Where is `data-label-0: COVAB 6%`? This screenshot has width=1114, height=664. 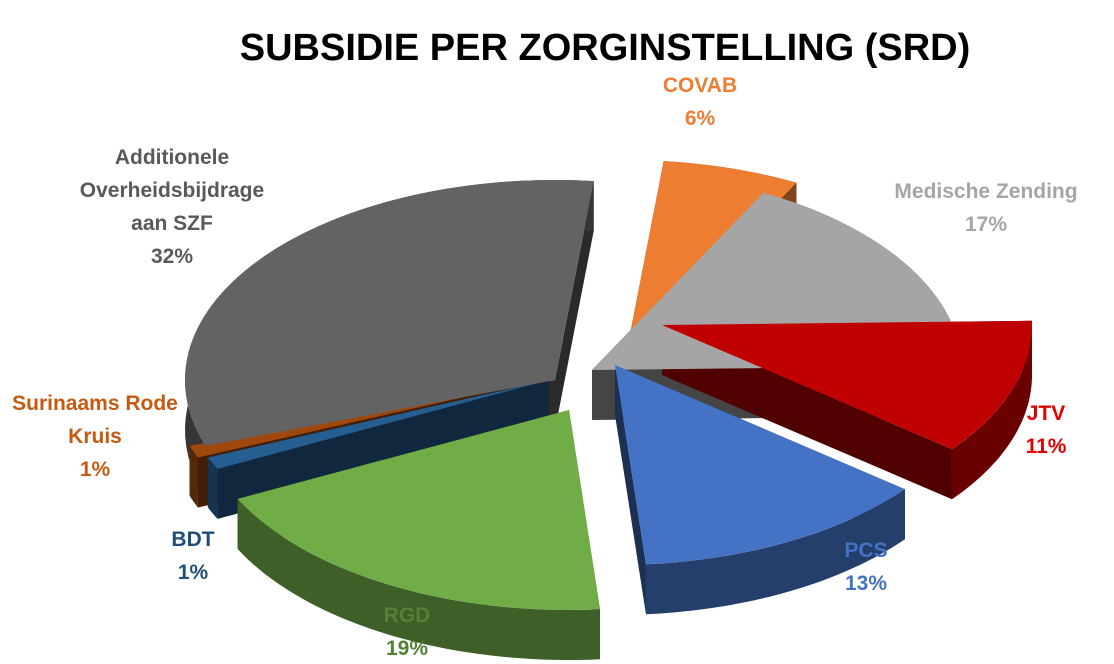
data-label-0: COVAB 6% is located at coordinates (700, 102).